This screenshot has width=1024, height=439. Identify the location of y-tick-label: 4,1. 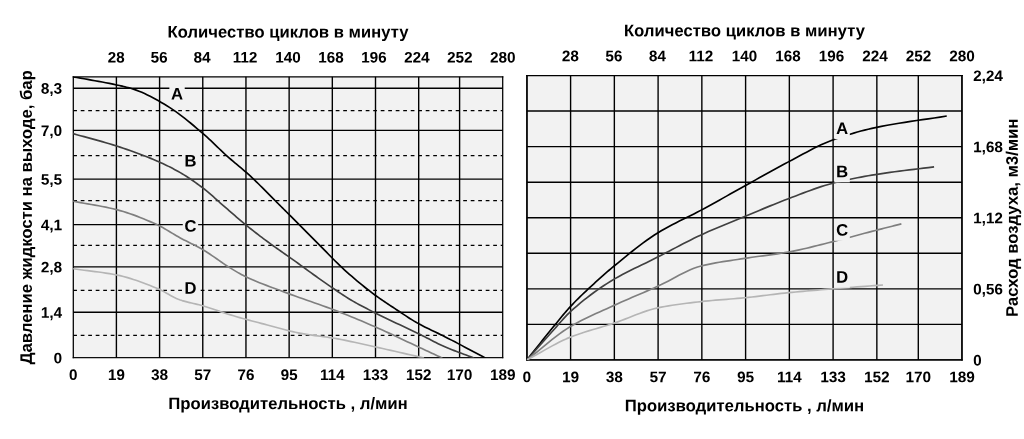
(51, 226).